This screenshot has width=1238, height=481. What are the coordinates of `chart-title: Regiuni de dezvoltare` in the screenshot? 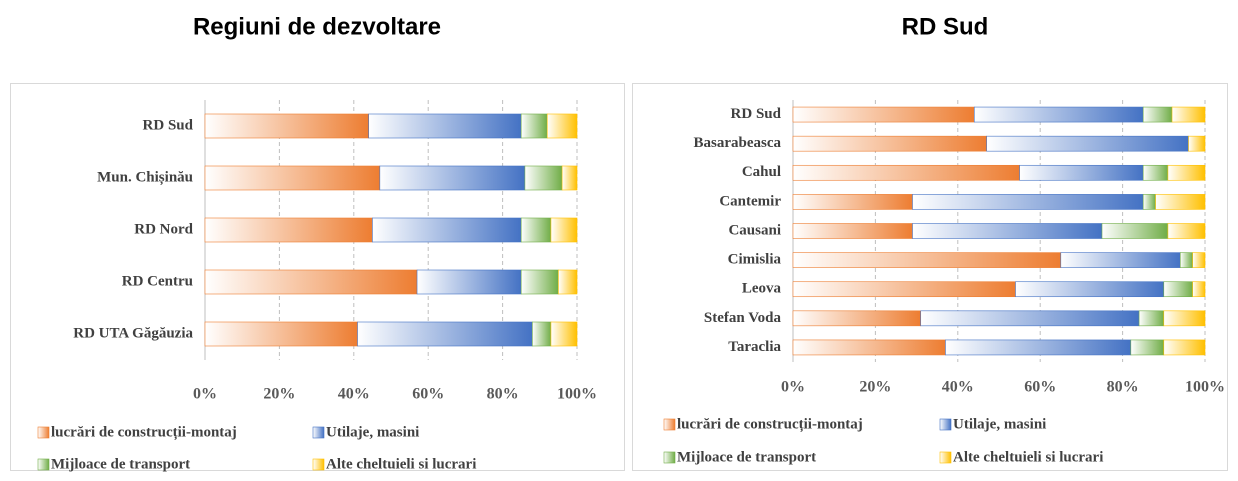 It's located at (317, 26).